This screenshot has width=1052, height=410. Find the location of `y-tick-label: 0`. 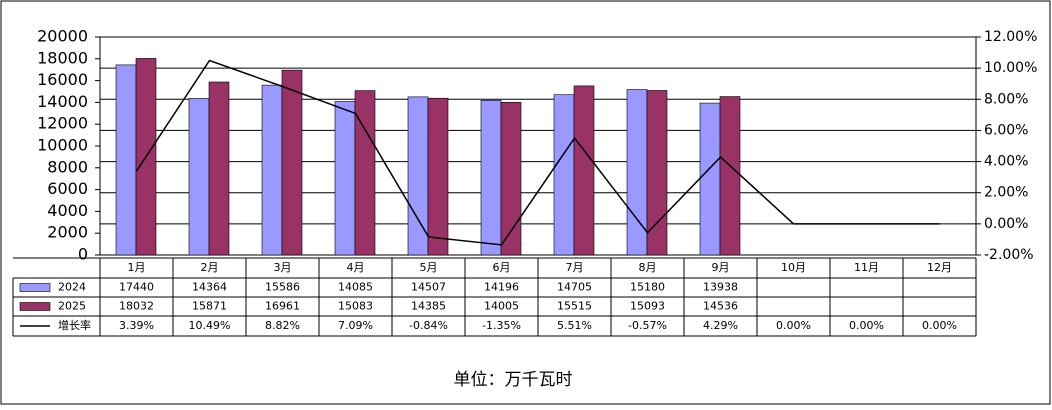

y-tick-label: 0 is located at coordinates (83, 254).